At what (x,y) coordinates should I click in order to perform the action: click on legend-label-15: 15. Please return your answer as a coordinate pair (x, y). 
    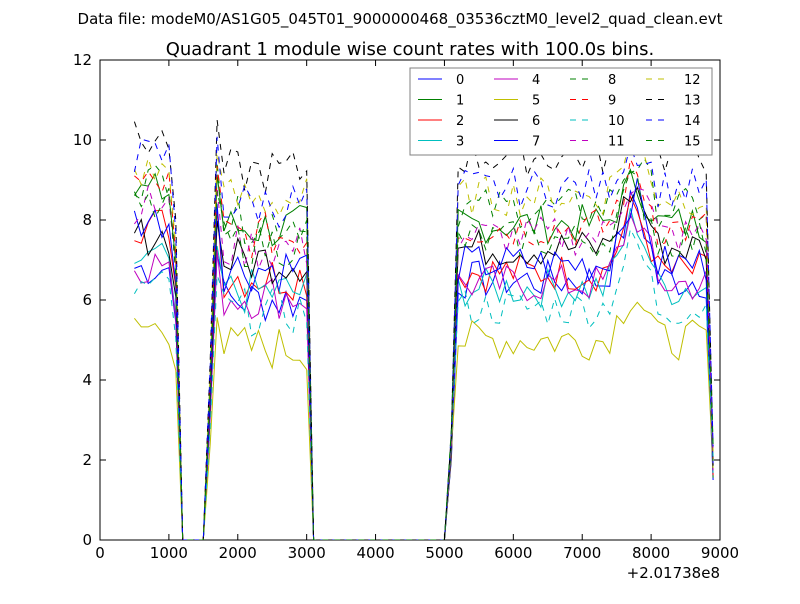
    Looking at the image, I should click on (692, 142).